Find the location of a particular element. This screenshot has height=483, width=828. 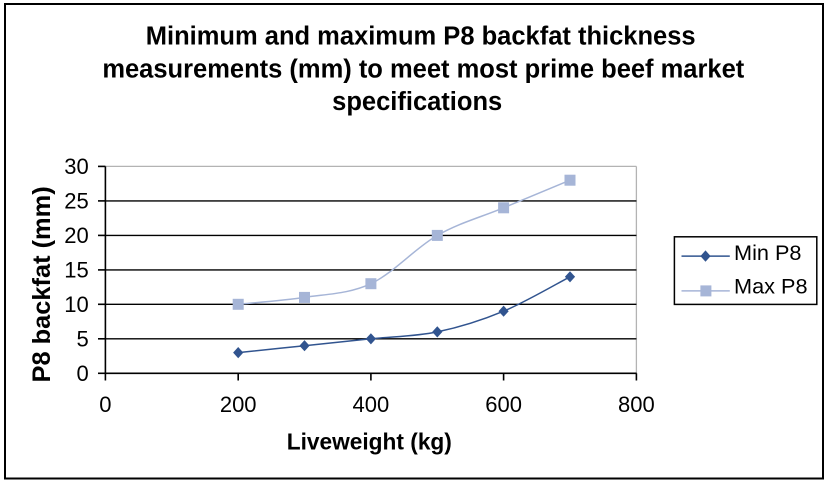

svg-text: Max P8 is located at coordinates (771, 286).